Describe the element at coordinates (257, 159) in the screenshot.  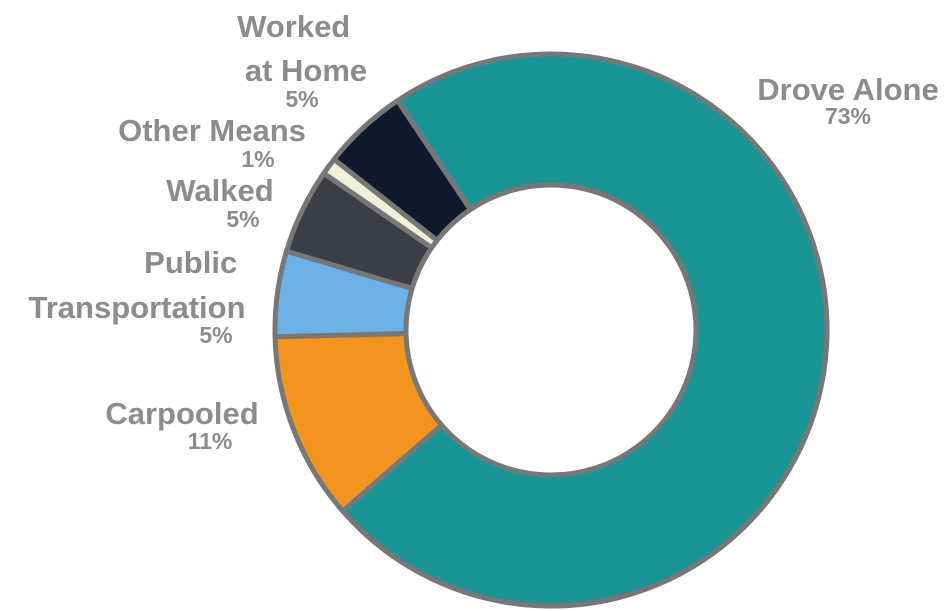
I see `segment-value-label: 1%` at that location.